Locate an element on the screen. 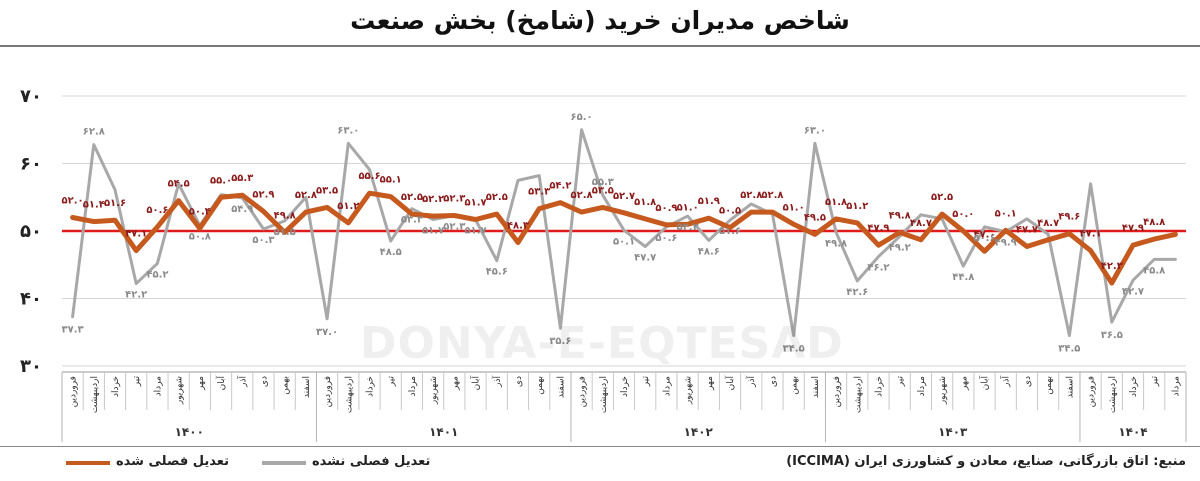 This screenshot has width=1200, height=481. data-label-unadjusted: ۴۹.۹ is located at coordinates (1006, 243).